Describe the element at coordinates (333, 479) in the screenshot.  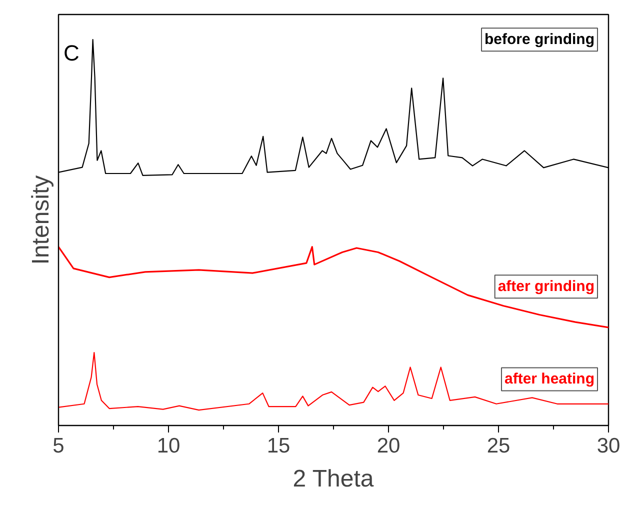
I see `x-axis-title: 2 Theta` at that location.